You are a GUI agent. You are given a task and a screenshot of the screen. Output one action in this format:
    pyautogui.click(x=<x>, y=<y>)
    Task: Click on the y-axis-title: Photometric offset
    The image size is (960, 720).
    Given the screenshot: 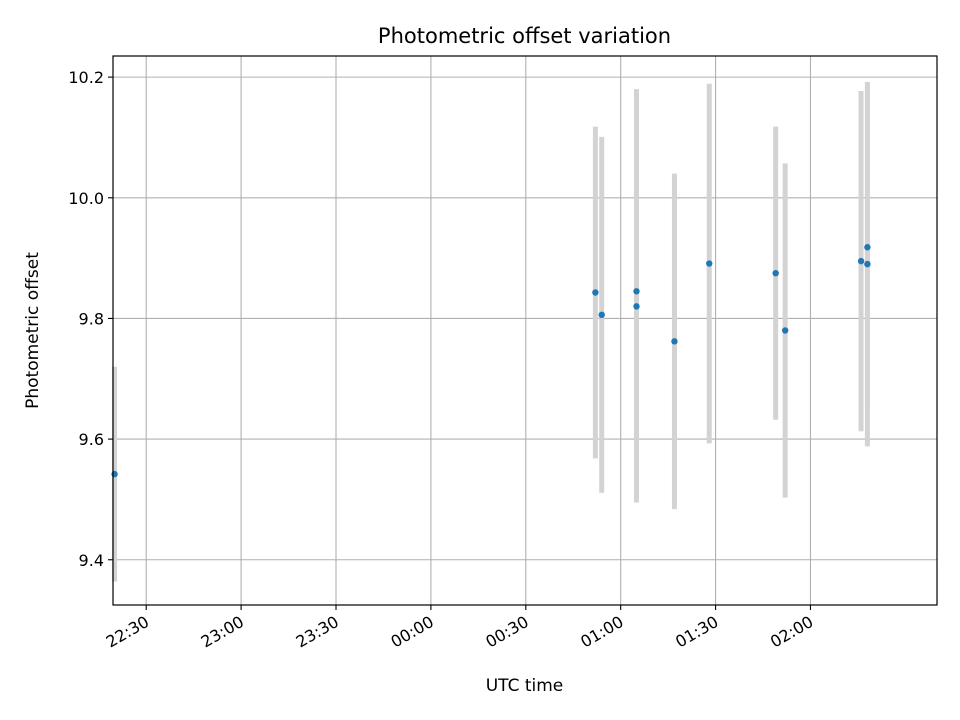 What is the action you would take?
    pyautogui.click(x=33, y=330)
    